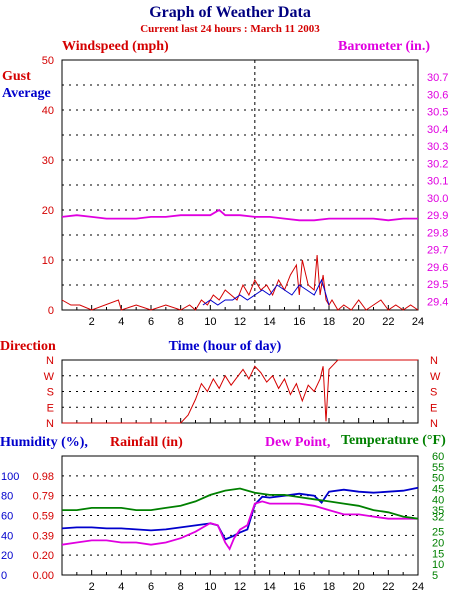 This screenshot has height=599, width=461. I want to click on rainfall-y-tick-label: 0.98, so click(43, 477).